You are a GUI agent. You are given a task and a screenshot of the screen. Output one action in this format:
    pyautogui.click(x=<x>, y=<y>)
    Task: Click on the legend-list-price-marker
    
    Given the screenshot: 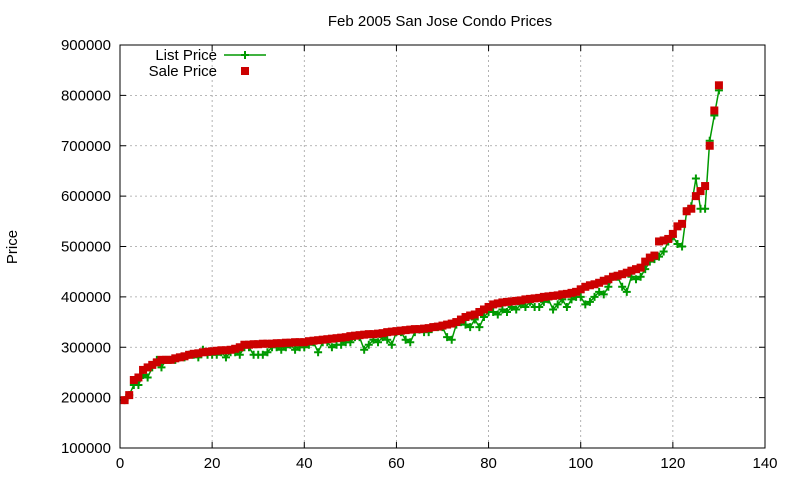 What is the action you would take?
    pyautogui.click(x=245, y=55)
    